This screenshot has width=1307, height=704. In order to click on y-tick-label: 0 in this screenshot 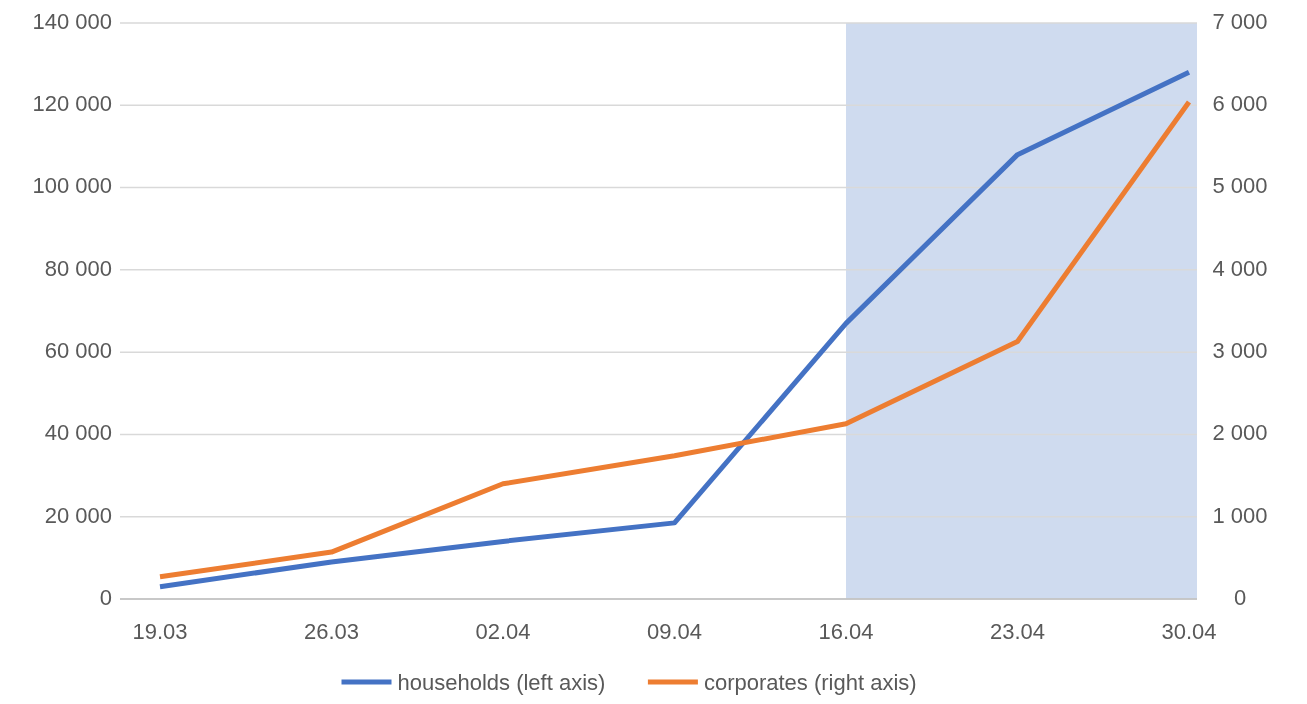, I will do `click(105, 597)`.